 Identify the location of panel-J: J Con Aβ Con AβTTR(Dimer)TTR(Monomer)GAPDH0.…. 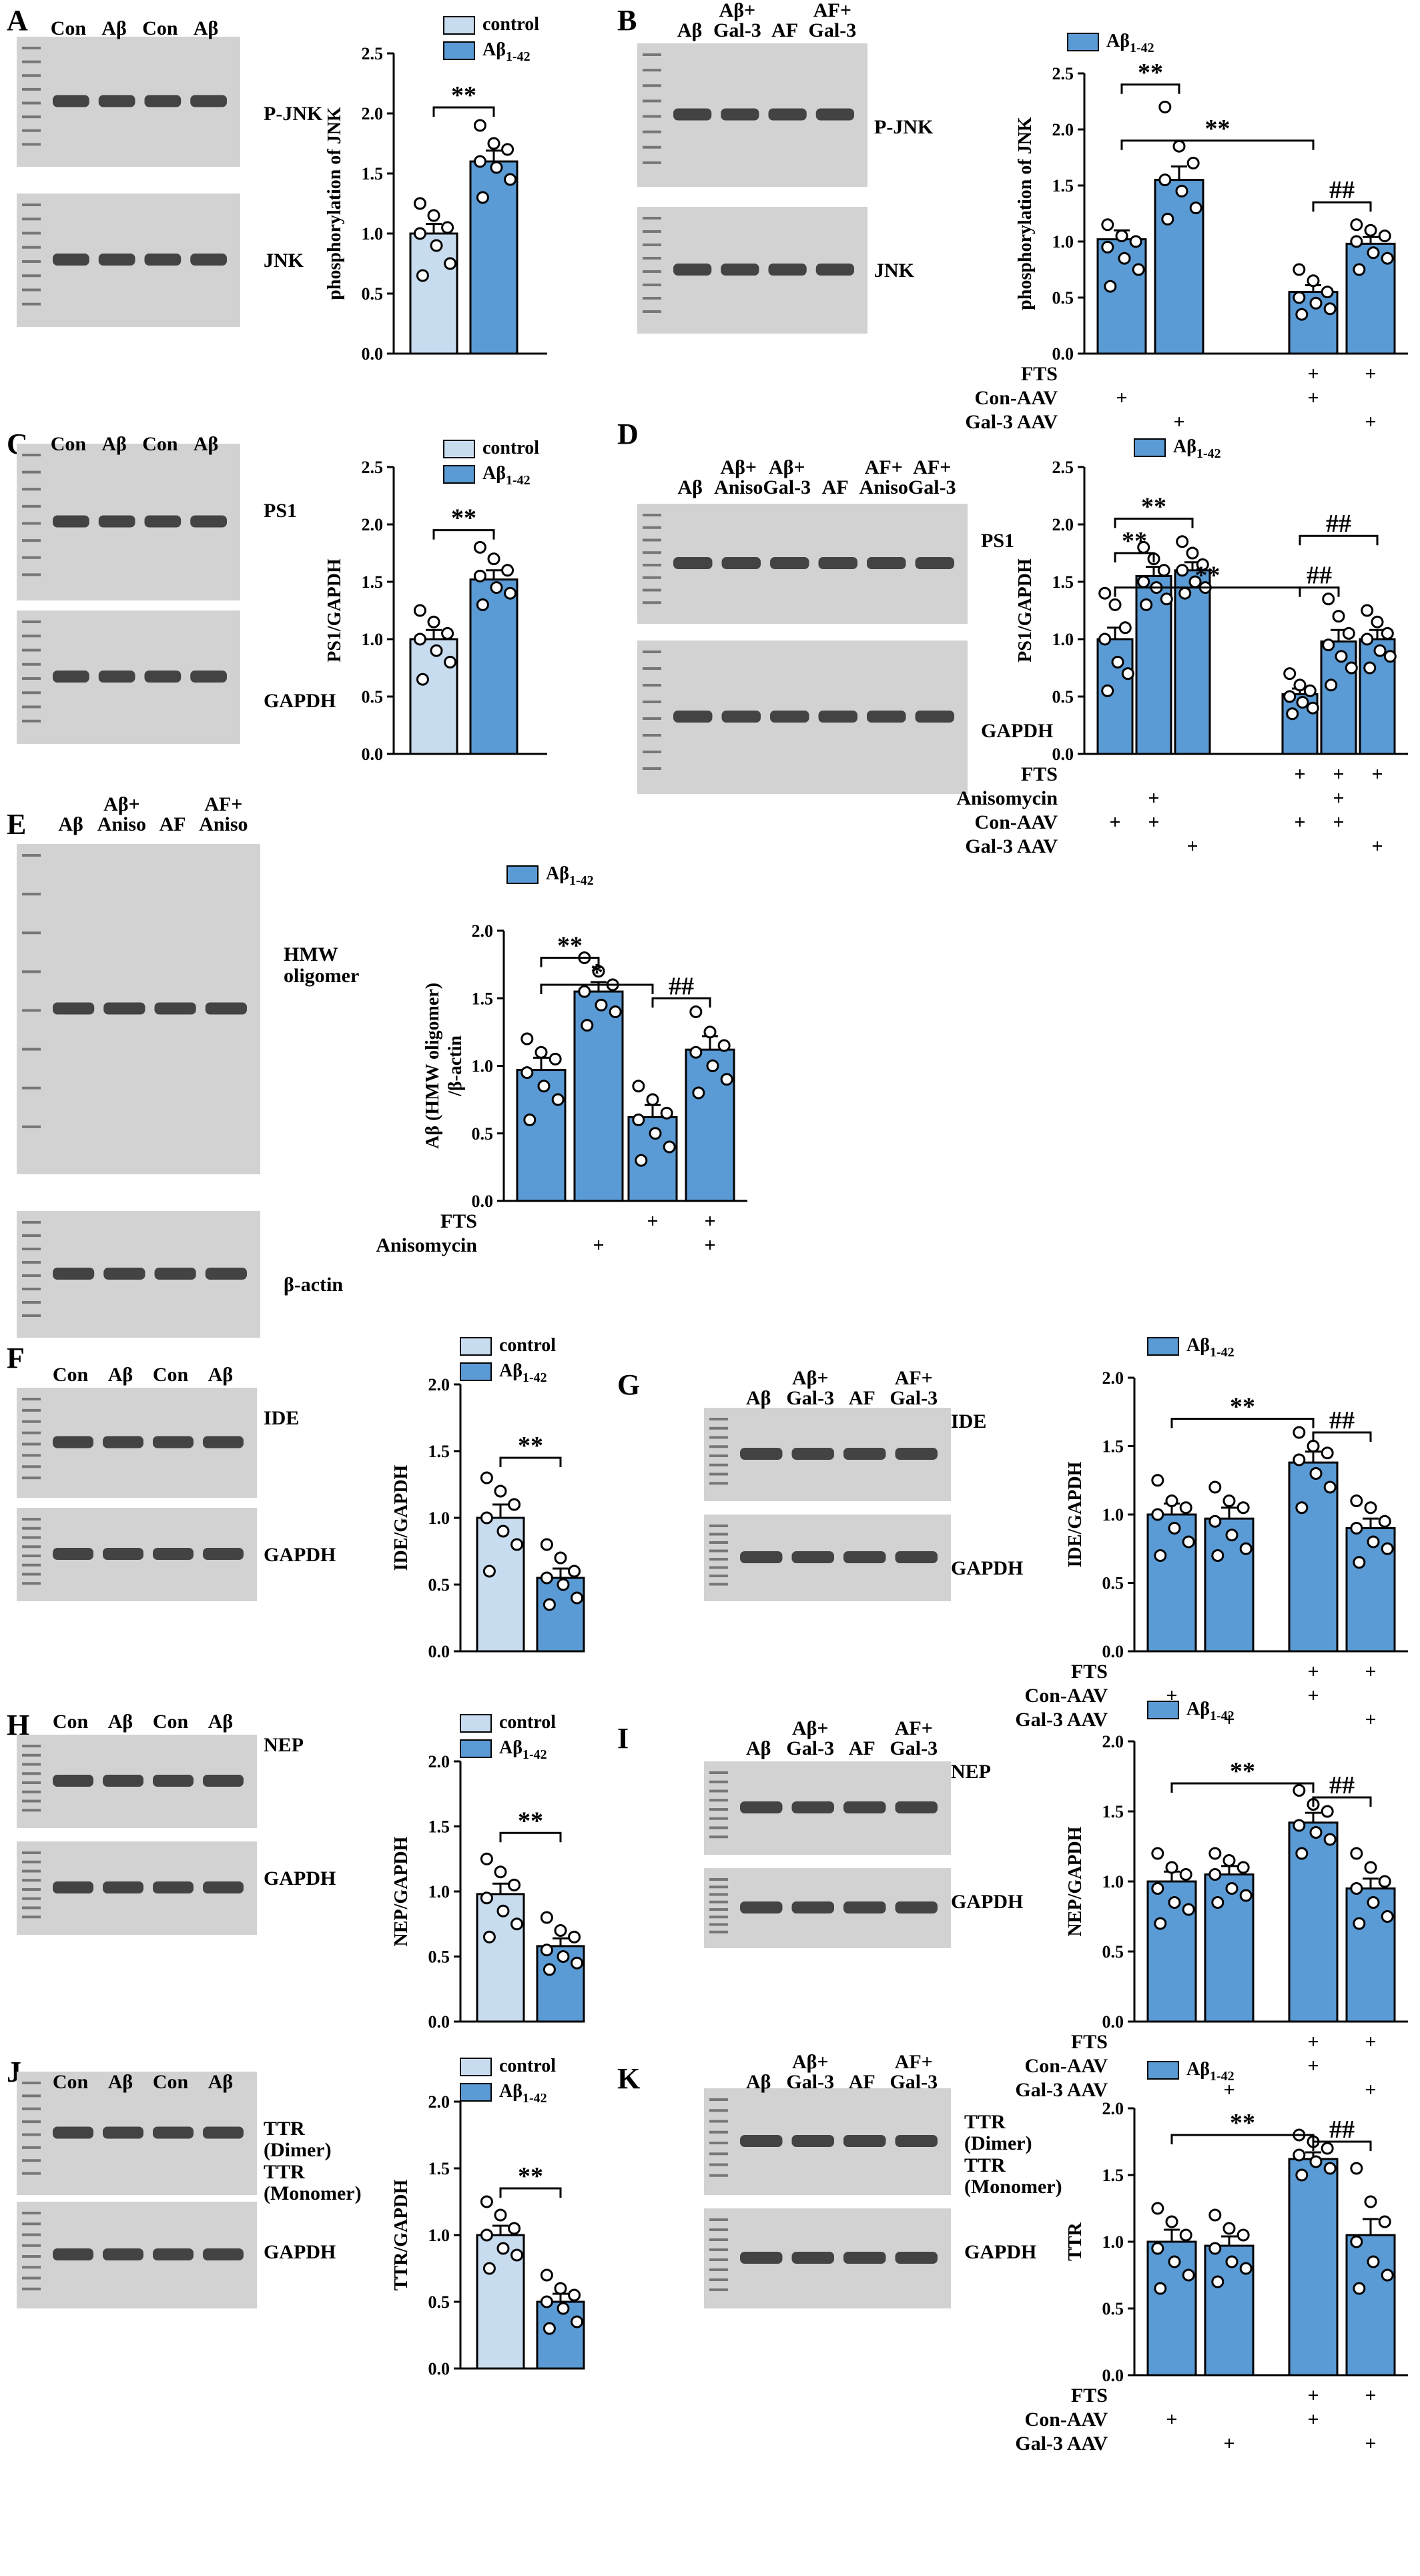
(296, 2217).